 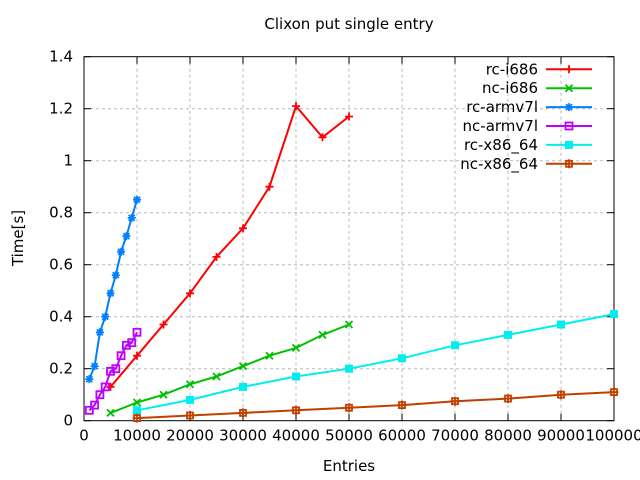 I want to click on x-tick-label: 60000, so click(x=402, y=436).